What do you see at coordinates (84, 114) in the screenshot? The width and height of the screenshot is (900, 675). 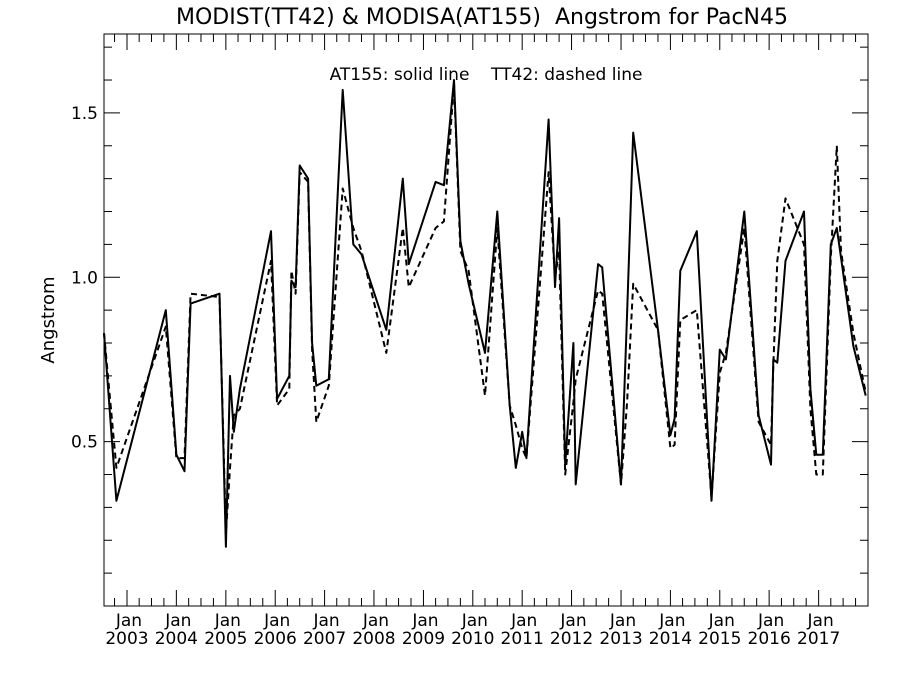 I see `y-tick-label: 1.5` at bounding box center [84, 114].